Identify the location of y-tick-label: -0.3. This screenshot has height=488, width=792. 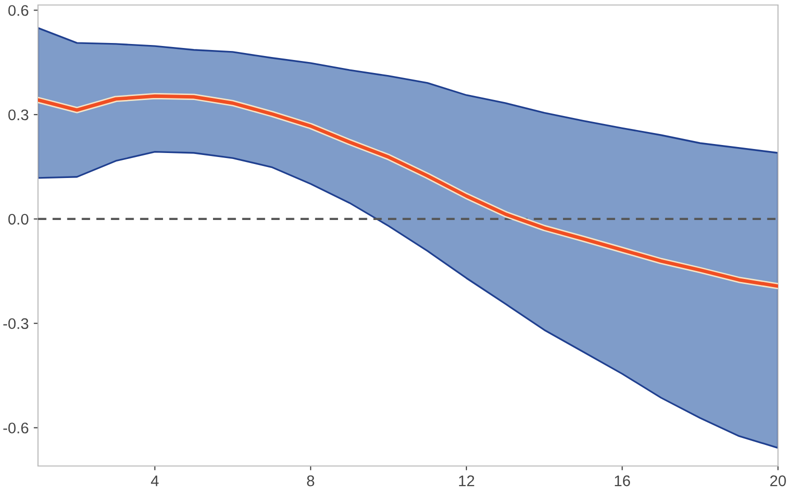
(15, 324).